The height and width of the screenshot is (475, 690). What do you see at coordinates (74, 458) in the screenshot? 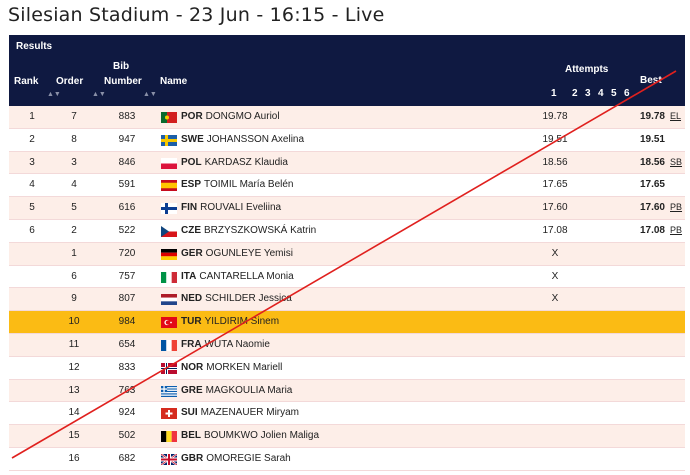
I see `order-cell: 16` at bounding box center [74, 458].